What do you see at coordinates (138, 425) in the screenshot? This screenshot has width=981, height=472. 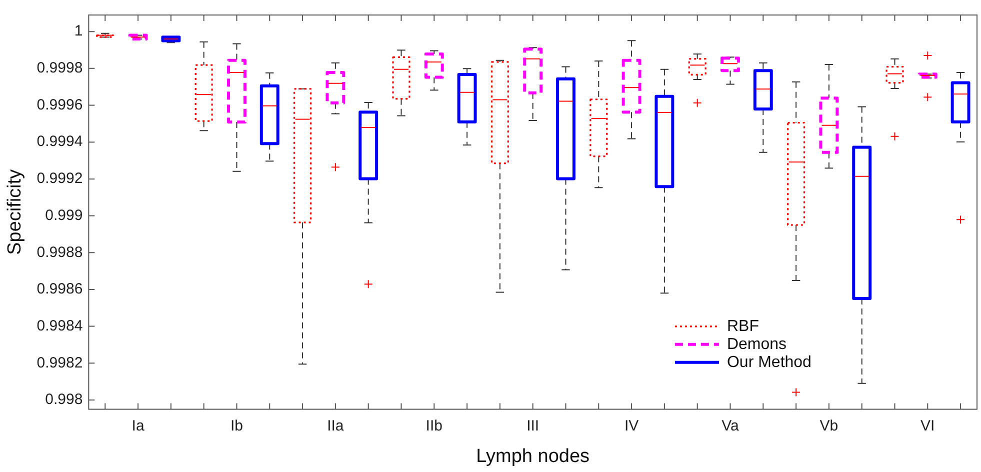 I see `x-tick-label: Ia` at bounding box center [138, 425].